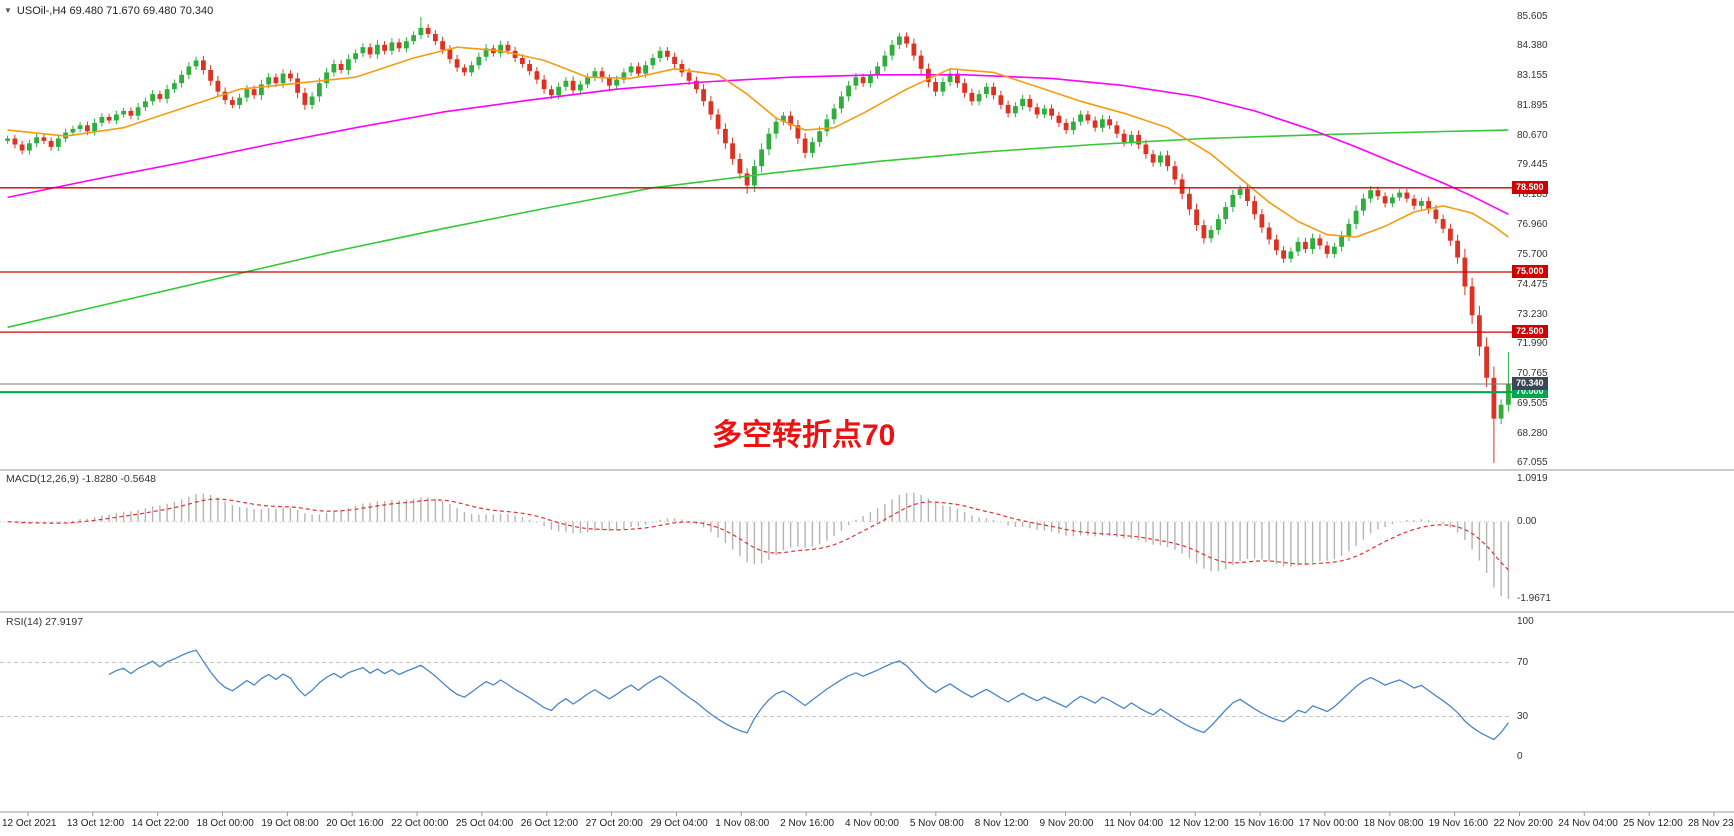  I want to click on price-axis-label: 73.230, so click(1532, 314).